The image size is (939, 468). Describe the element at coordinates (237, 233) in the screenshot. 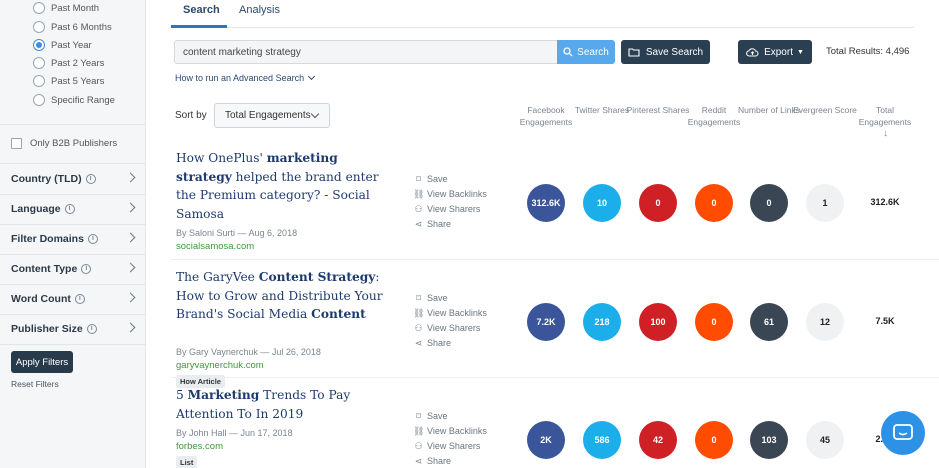

I see `result-byline: By Saloni Surti — Aug 6, 2018` at that location.